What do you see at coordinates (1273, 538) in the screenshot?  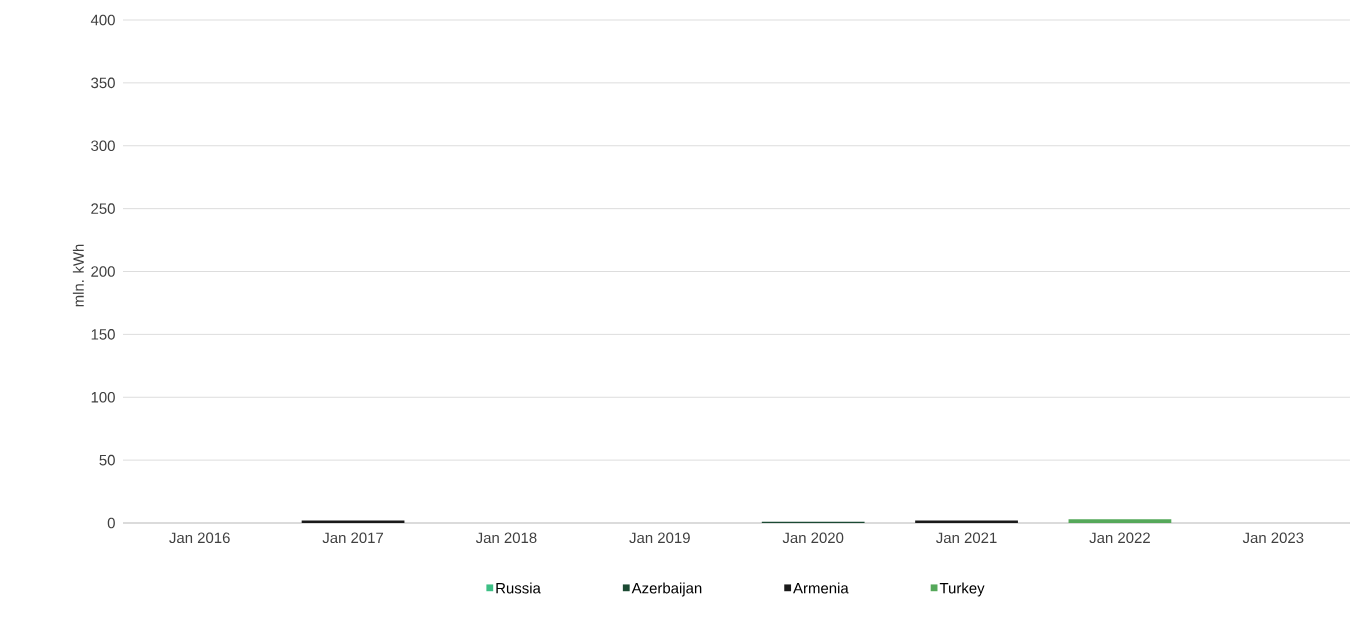 I see `x-tick-label: Jan 2023` at bounding box center [1273, 538].